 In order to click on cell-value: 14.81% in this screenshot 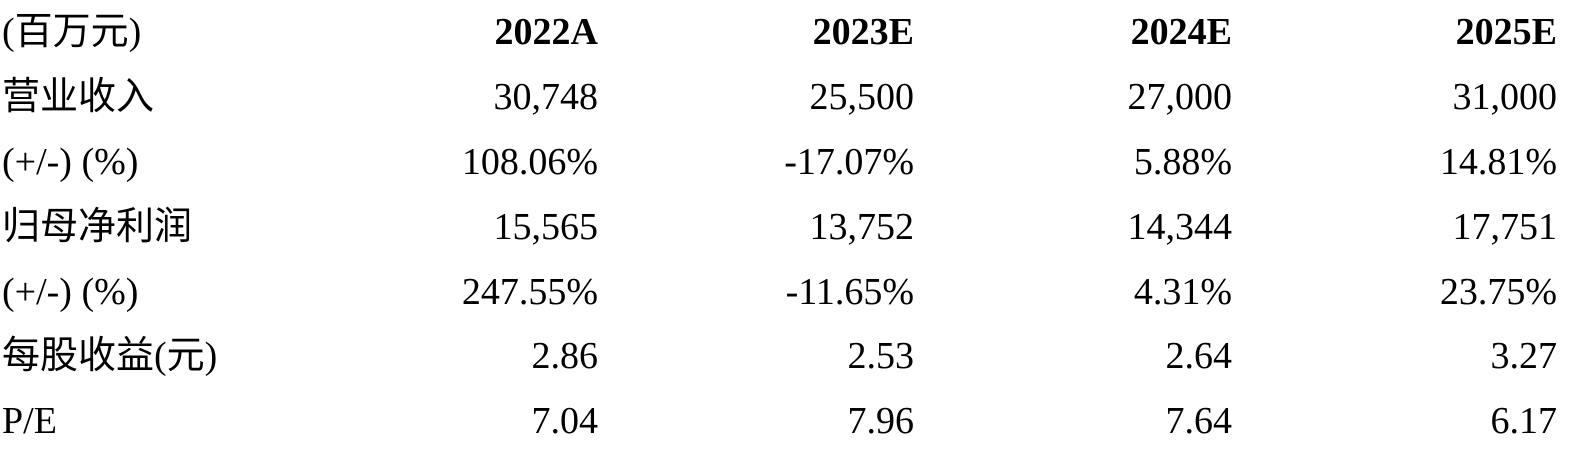, I will do `click(1498, 161)`.